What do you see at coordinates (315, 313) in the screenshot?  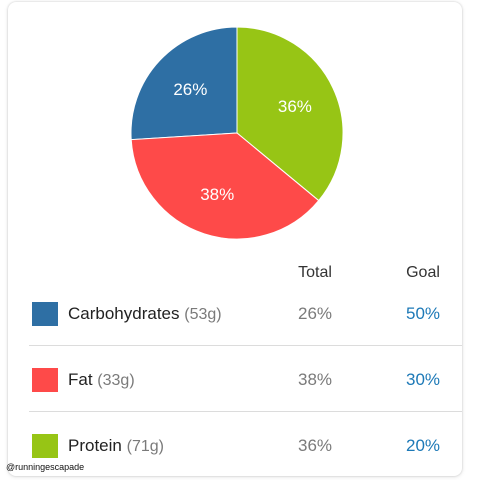 I see `macro-total-value: 26%` at bounding box center [315, 313].